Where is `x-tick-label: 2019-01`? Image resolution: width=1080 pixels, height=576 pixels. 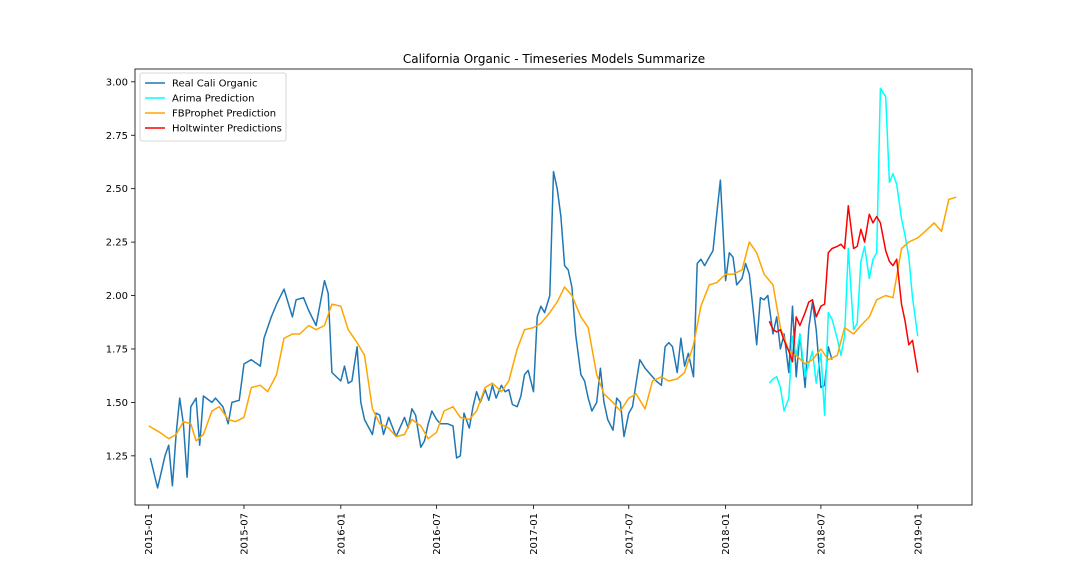 x-tick-label: 2019-01 is located at coordinates (918, 534).